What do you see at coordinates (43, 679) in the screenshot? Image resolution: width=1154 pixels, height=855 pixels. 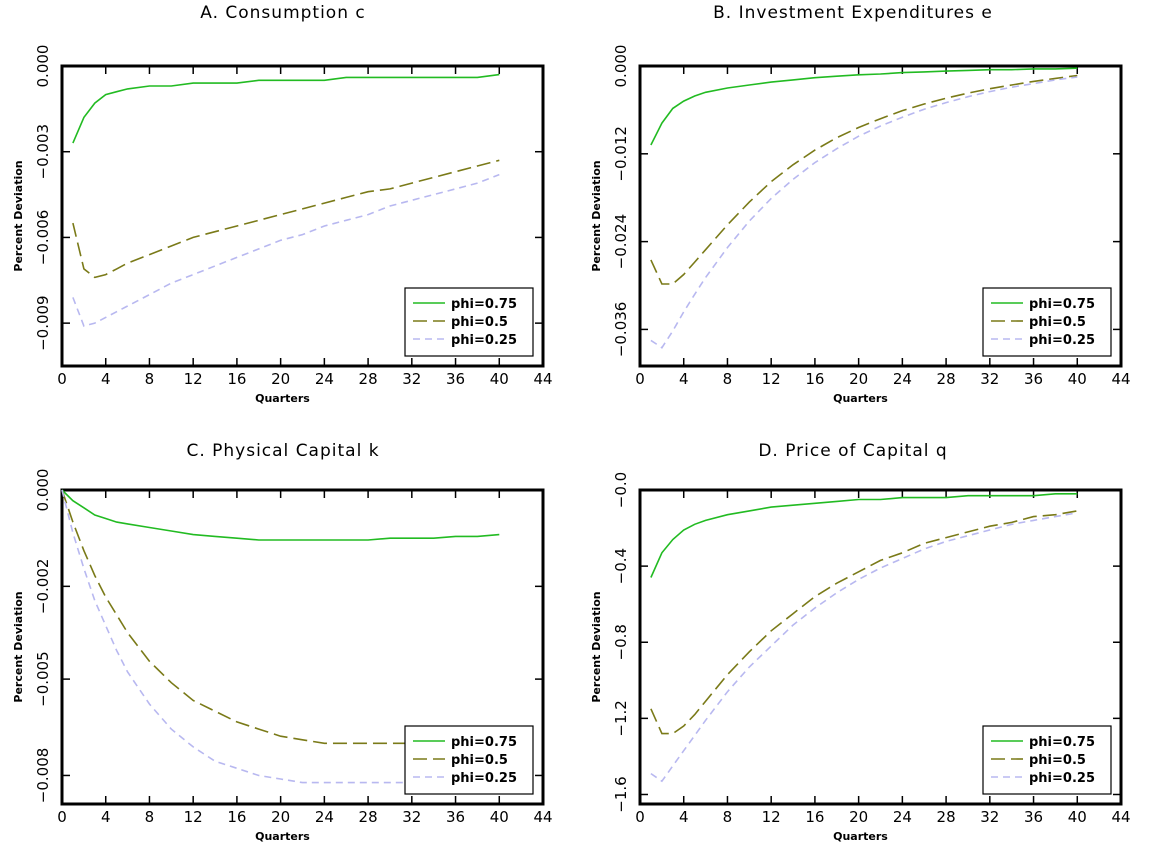 I see `y-tick-label: −0.005` at bounding box center [43, 679].